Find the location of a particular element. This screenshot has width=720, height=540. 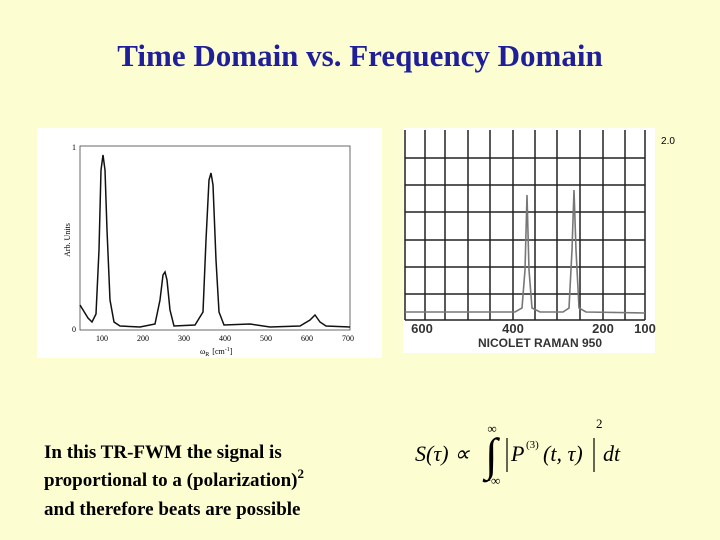

y-tick-label: 1 is located at coordinates (74, 147).